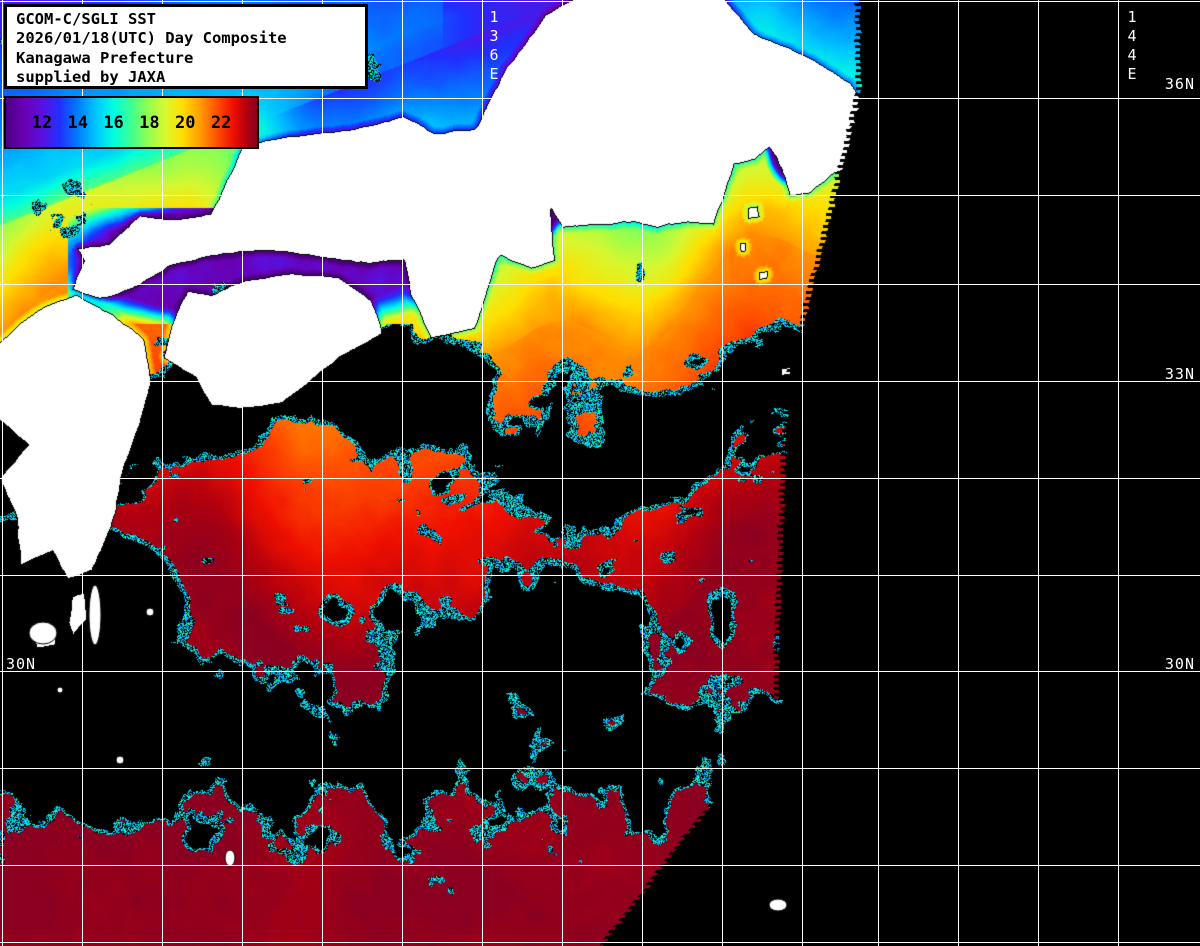 The height and width of the screenshot is (946, 1200). What do you see at coordinates (91, 76) in the screenshot?
I see `title-line-source: supplied by JAXA` at bounding box center [91, 76].